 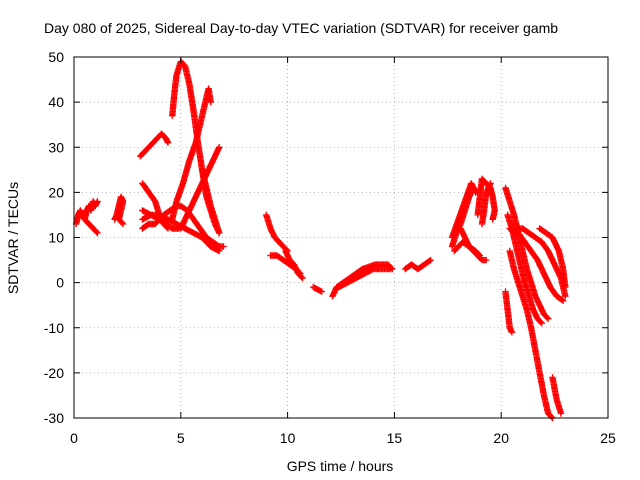 What do you see at coordinates (13, 238) in the screenshot?
I see `y-axis-label: SDTVAR / TECUs` at bounding box center [13, 238].